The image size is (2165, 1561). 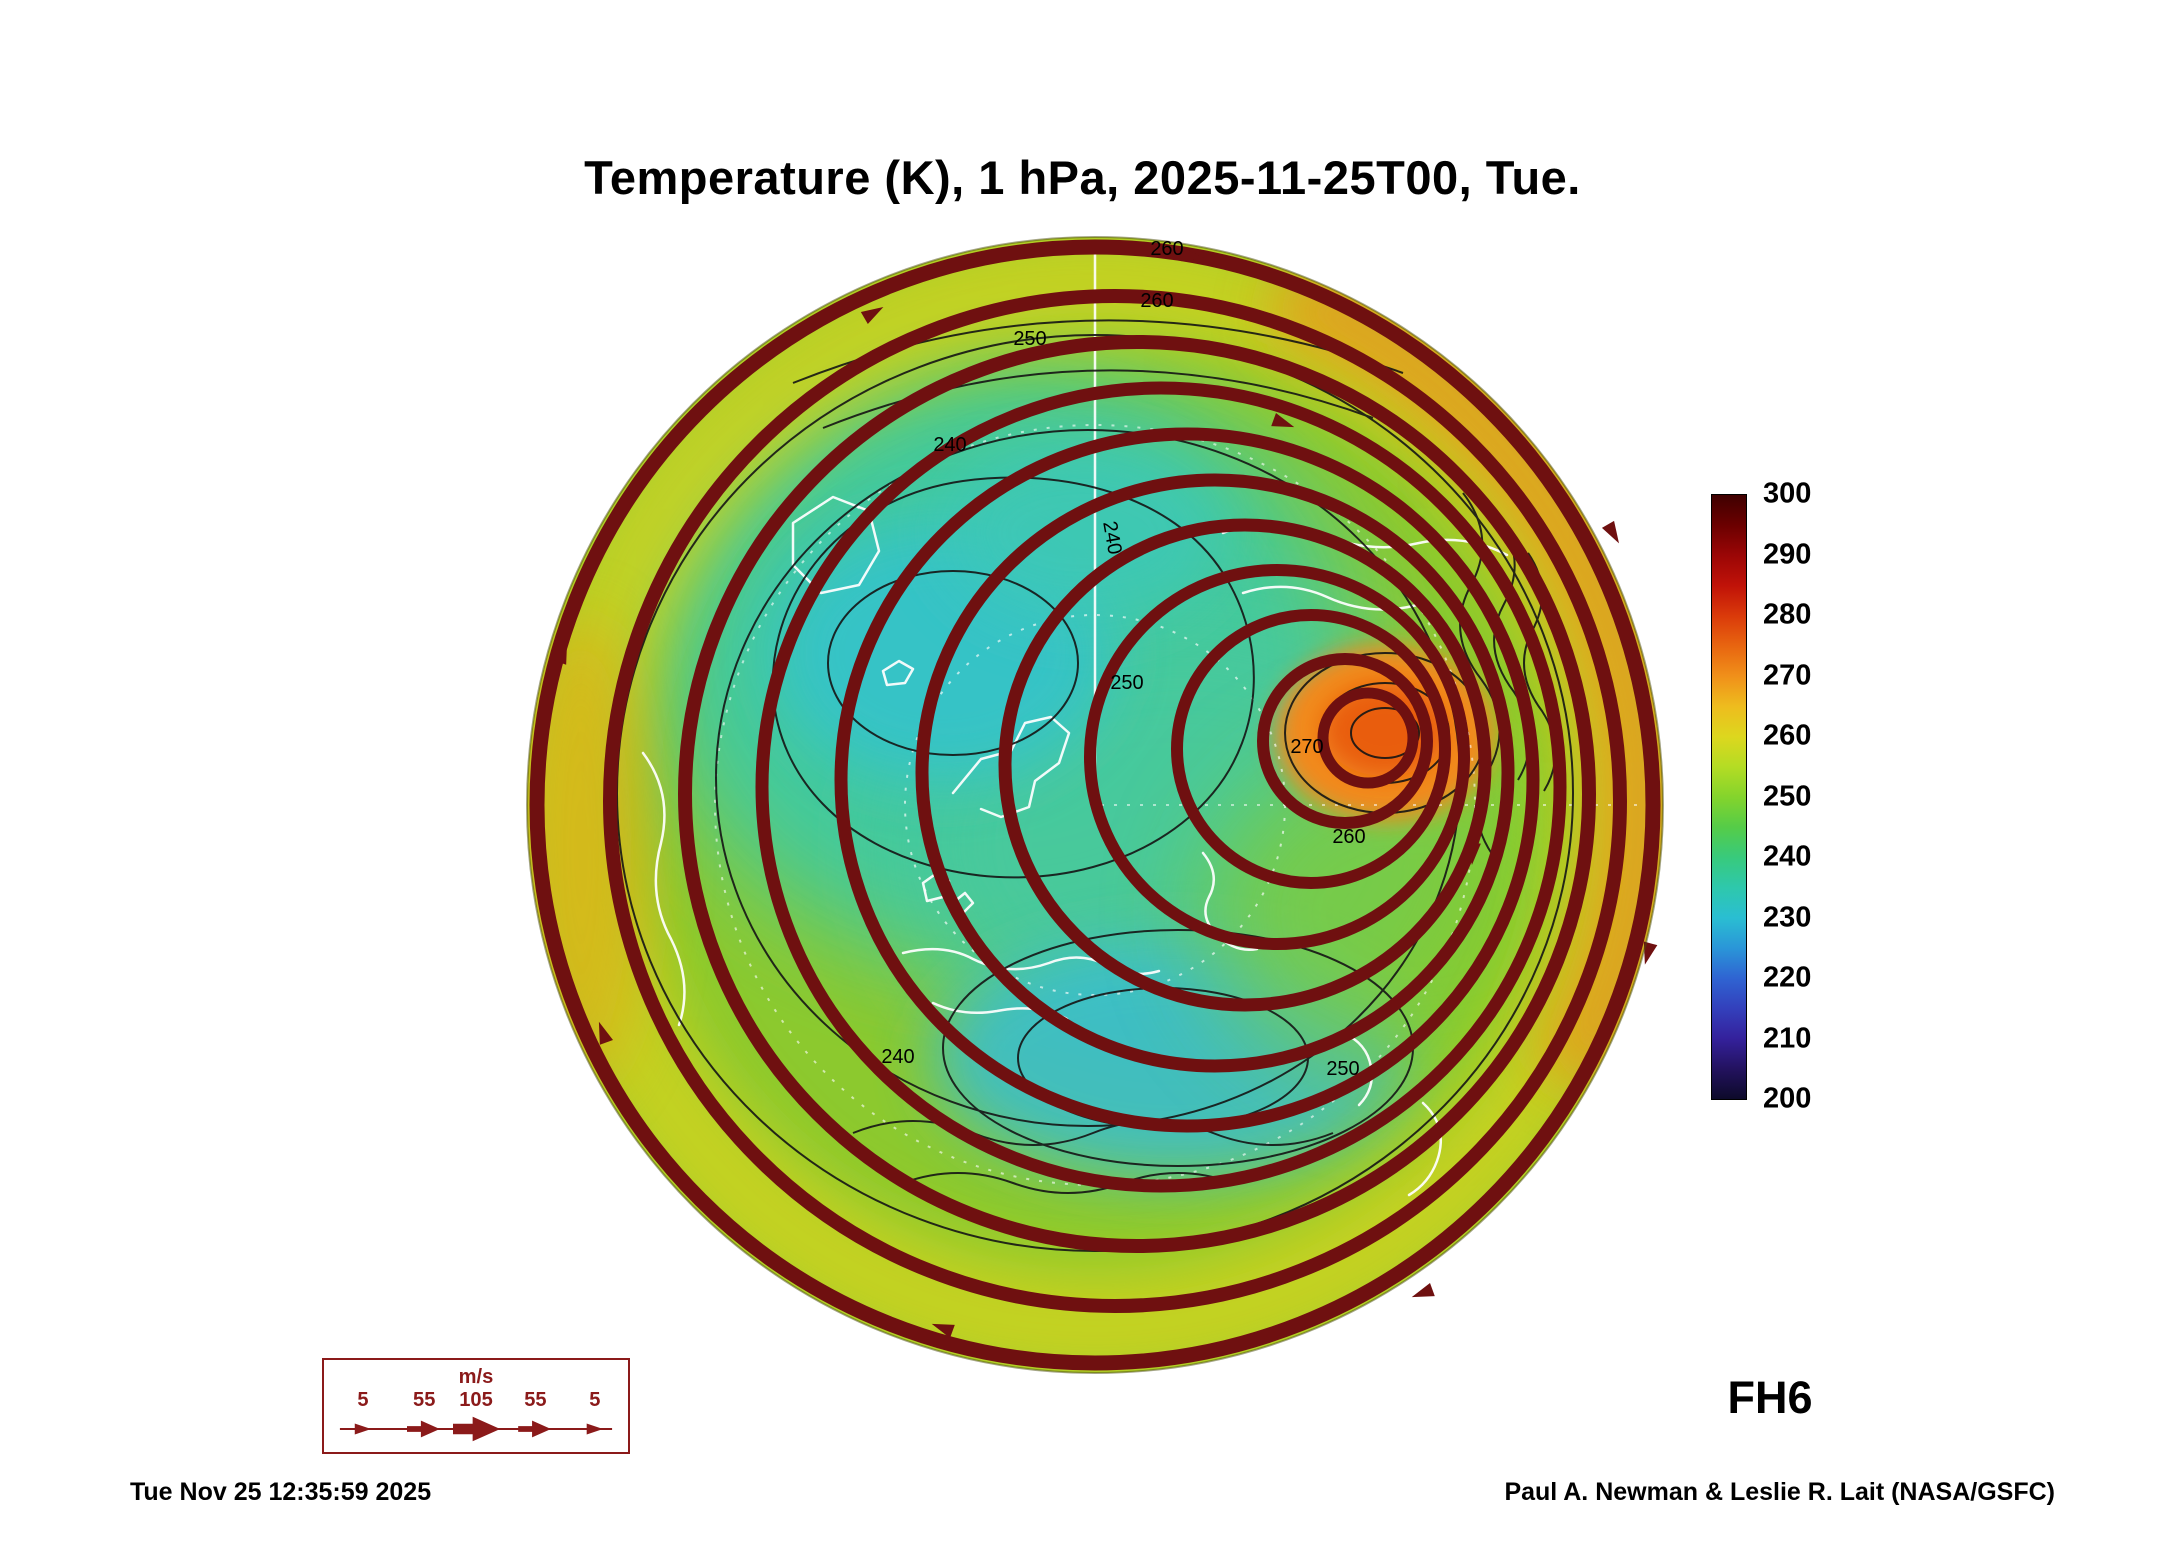 I want to click on wind-legend-units: m/s, so click(x=476, y=1377).